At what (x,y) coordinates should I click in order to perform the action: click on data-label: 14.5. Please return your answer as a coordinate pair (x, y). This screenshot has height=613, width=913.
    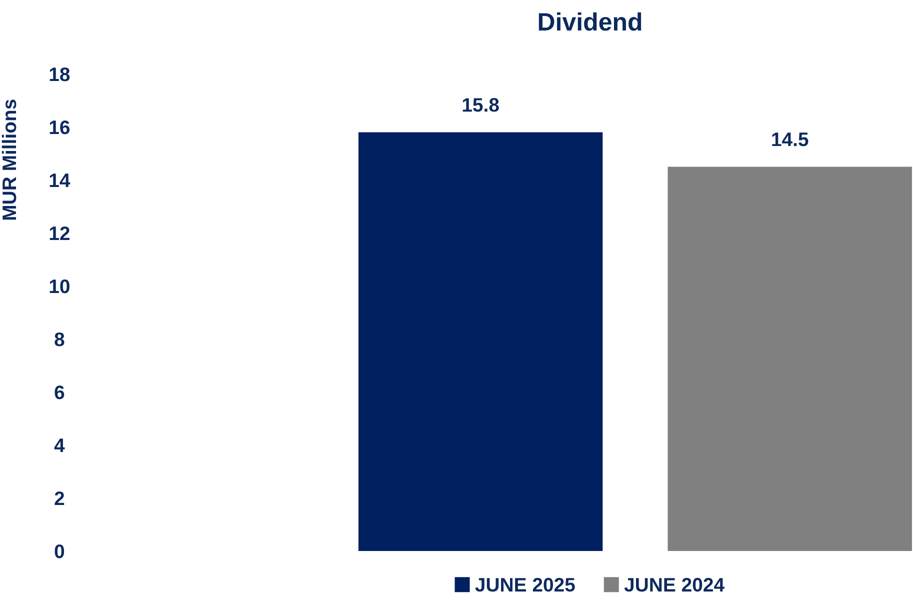
    Looking at the image, I should click on (790, 139).